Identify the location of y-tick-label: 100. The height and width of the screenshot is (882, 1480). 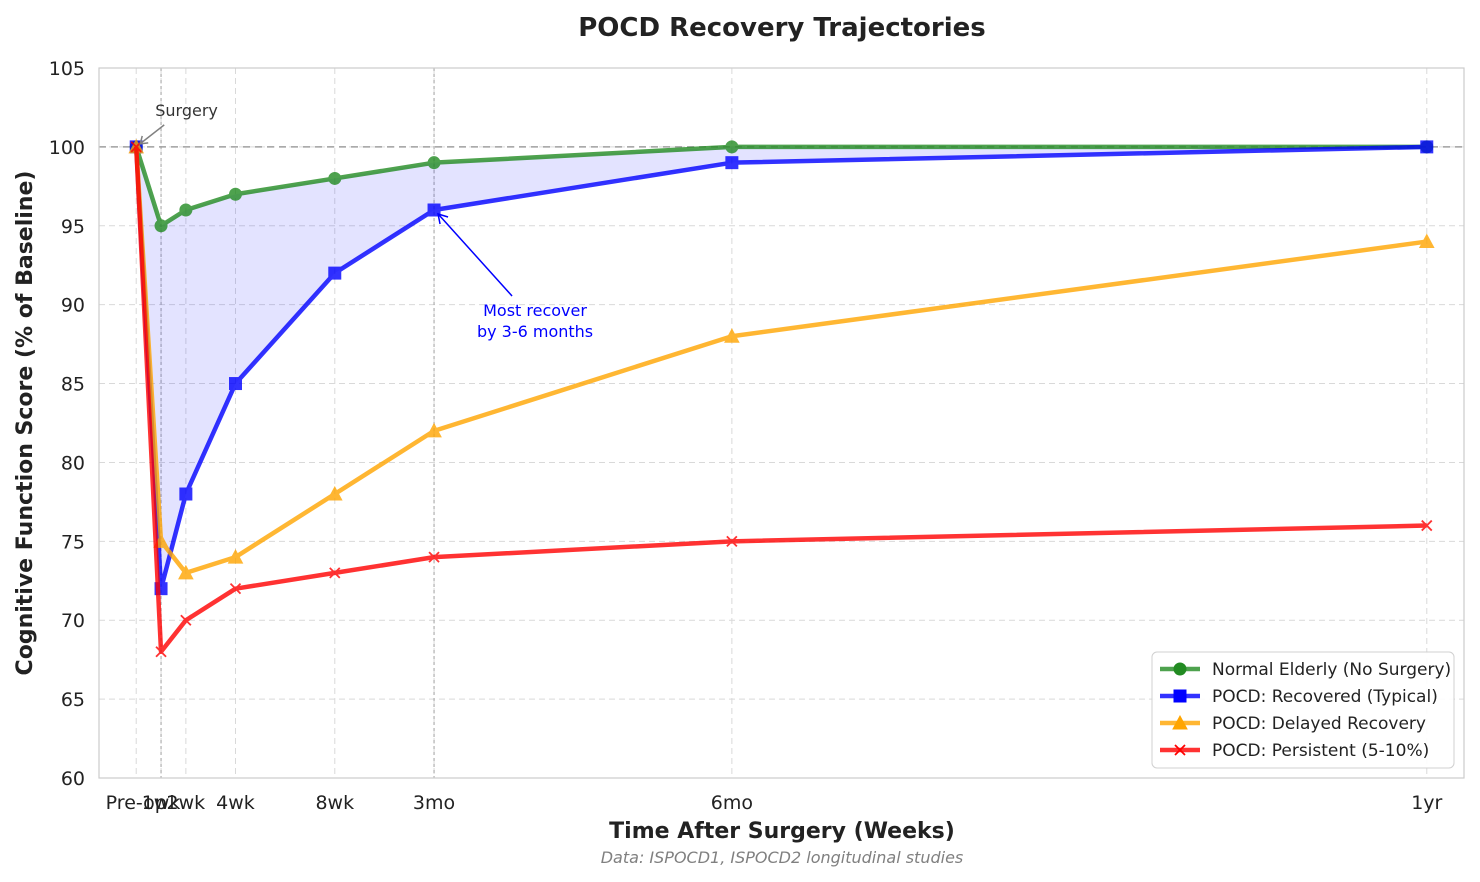
(67, 148).